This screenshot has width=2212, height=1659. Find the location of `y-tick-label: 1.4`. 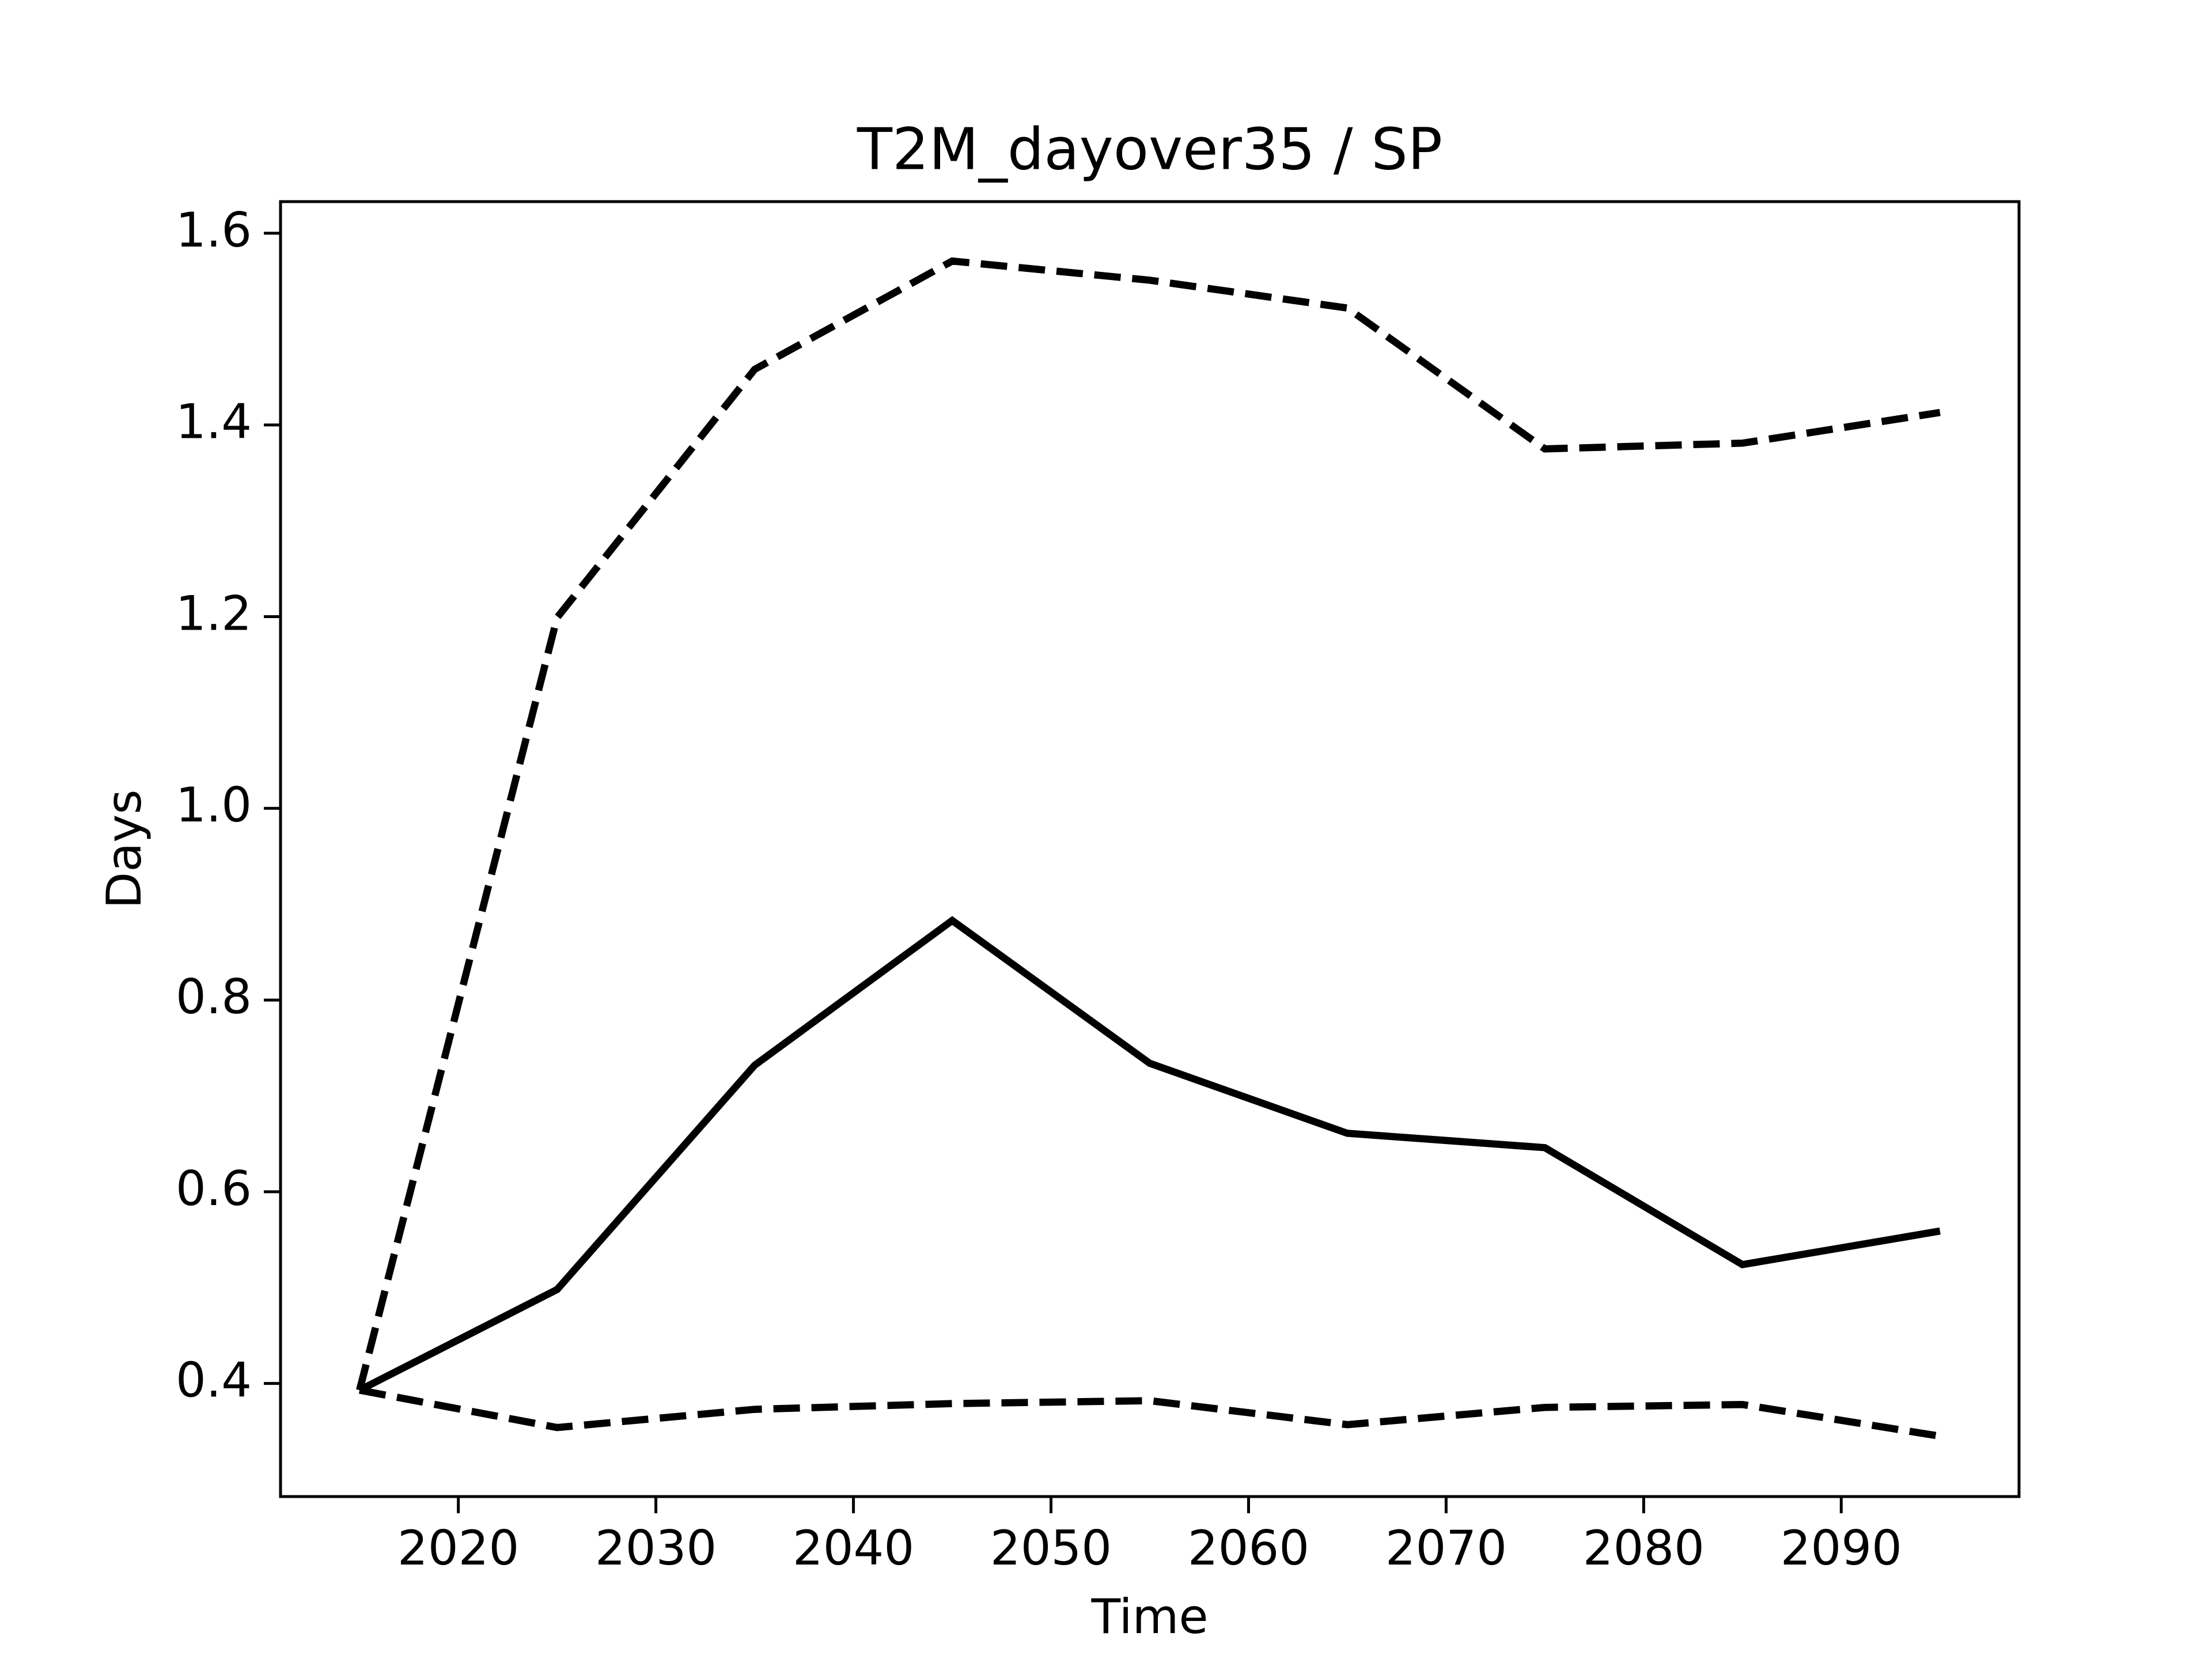

y-tick-label: 1.4 is located at coordinates (214, 422).